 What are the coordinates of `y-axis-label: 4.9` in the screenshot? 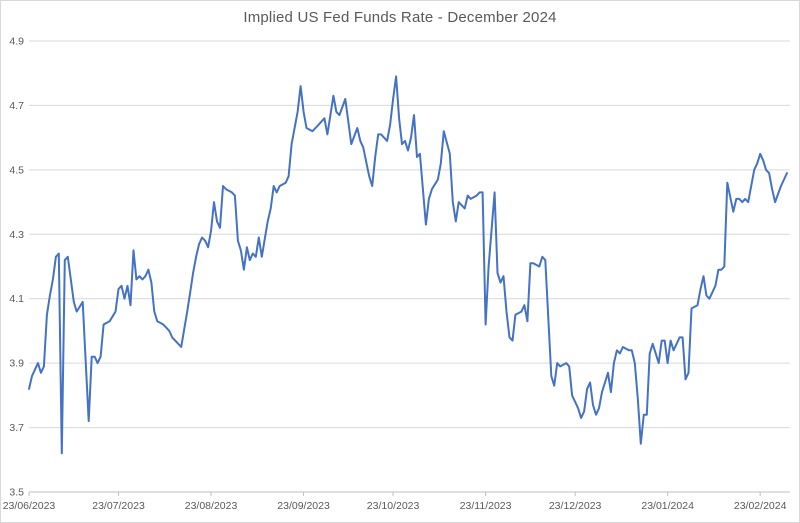 It's located at (16, 42).